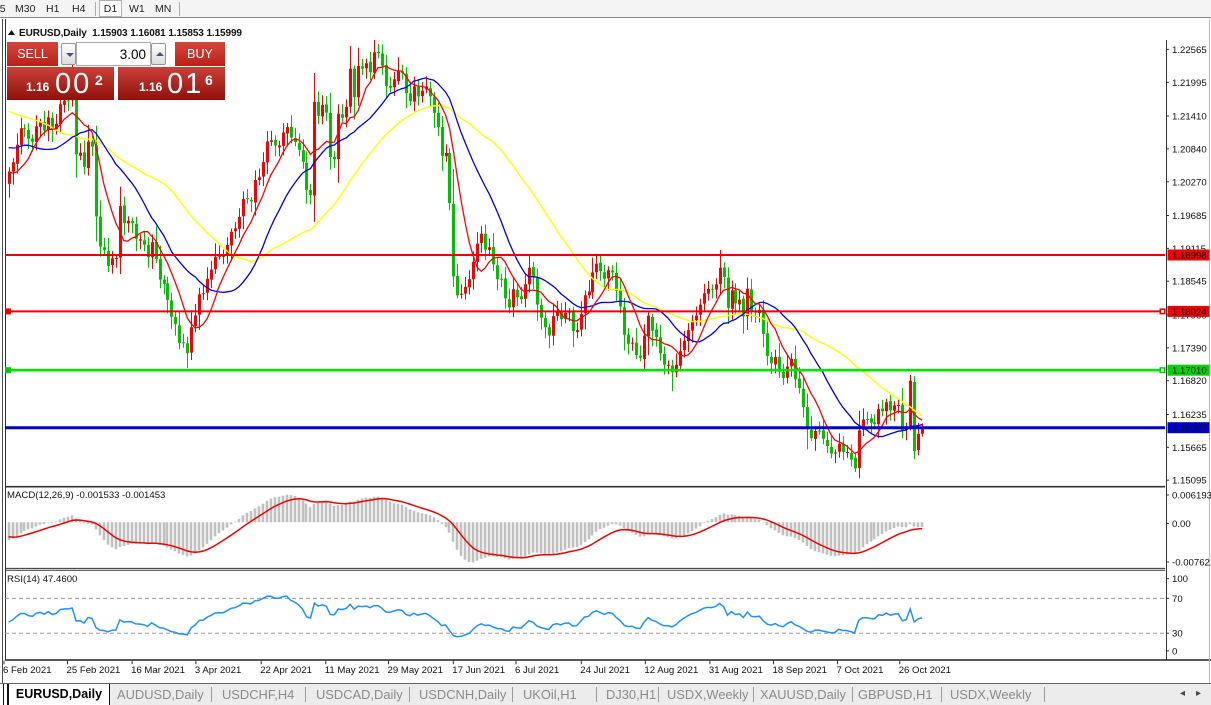 The width and height of the screenshot is (1211, 705). Describe the element at coordinates (1189, 371) in the screenshot. I see `svg-text: 1.17010` at that location.